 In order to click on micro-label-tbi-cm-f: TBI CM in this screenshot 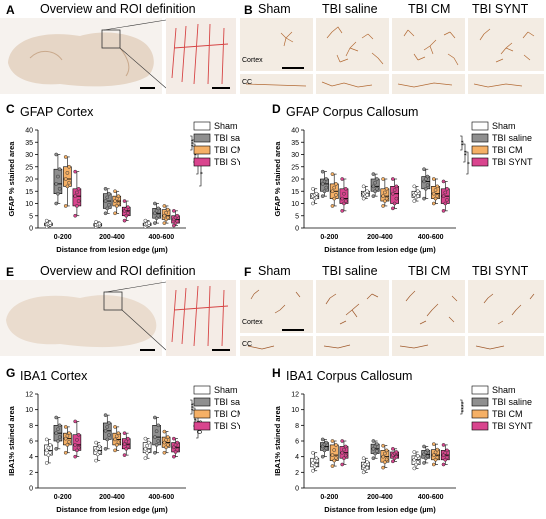, I will do `click(429, 271)`.